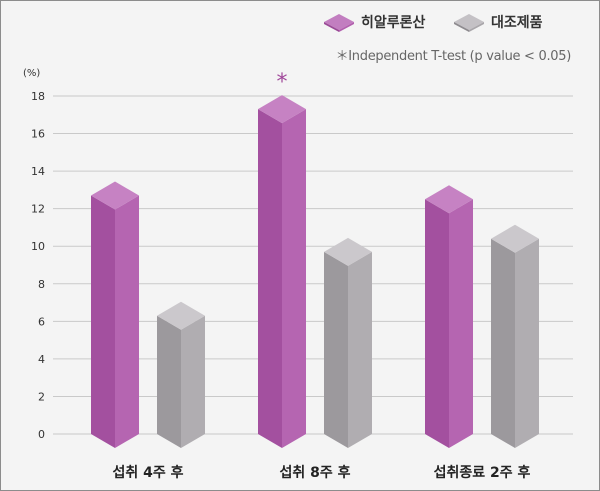 This screenshot has height=491, width=600. I want to click on bar-hyaluronic-1-top-face, so click(282, 109).